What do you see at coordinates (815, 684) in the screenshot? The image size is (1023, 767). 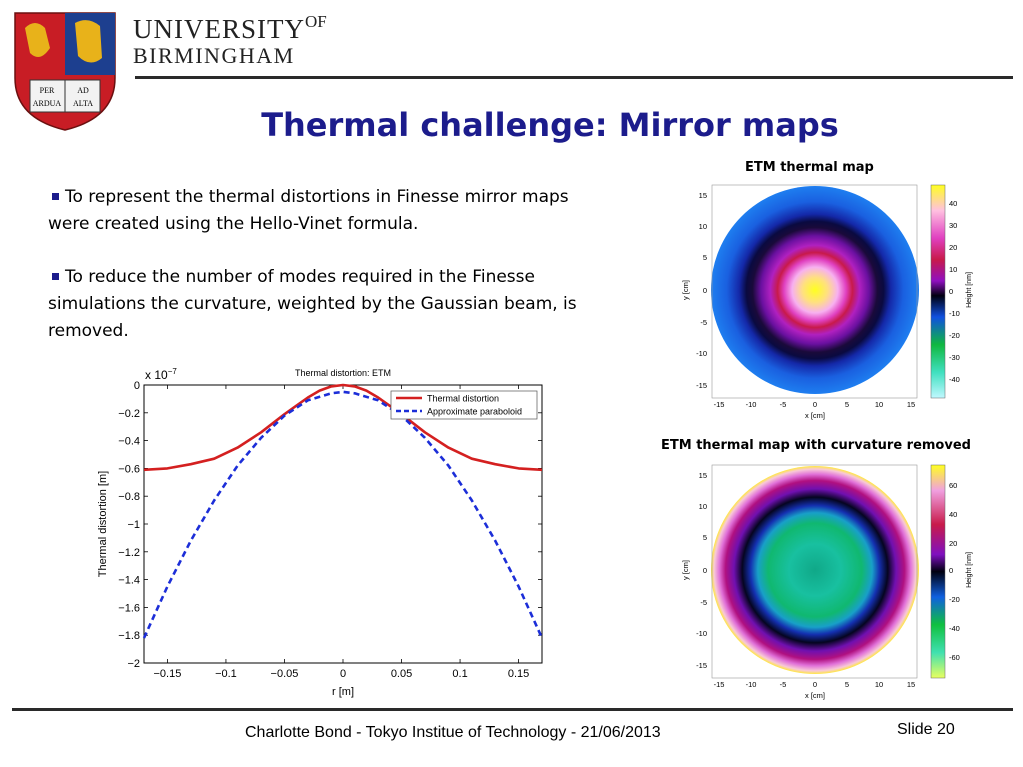 I see `map2-xtick: 0` at bounding box center [815, 684].